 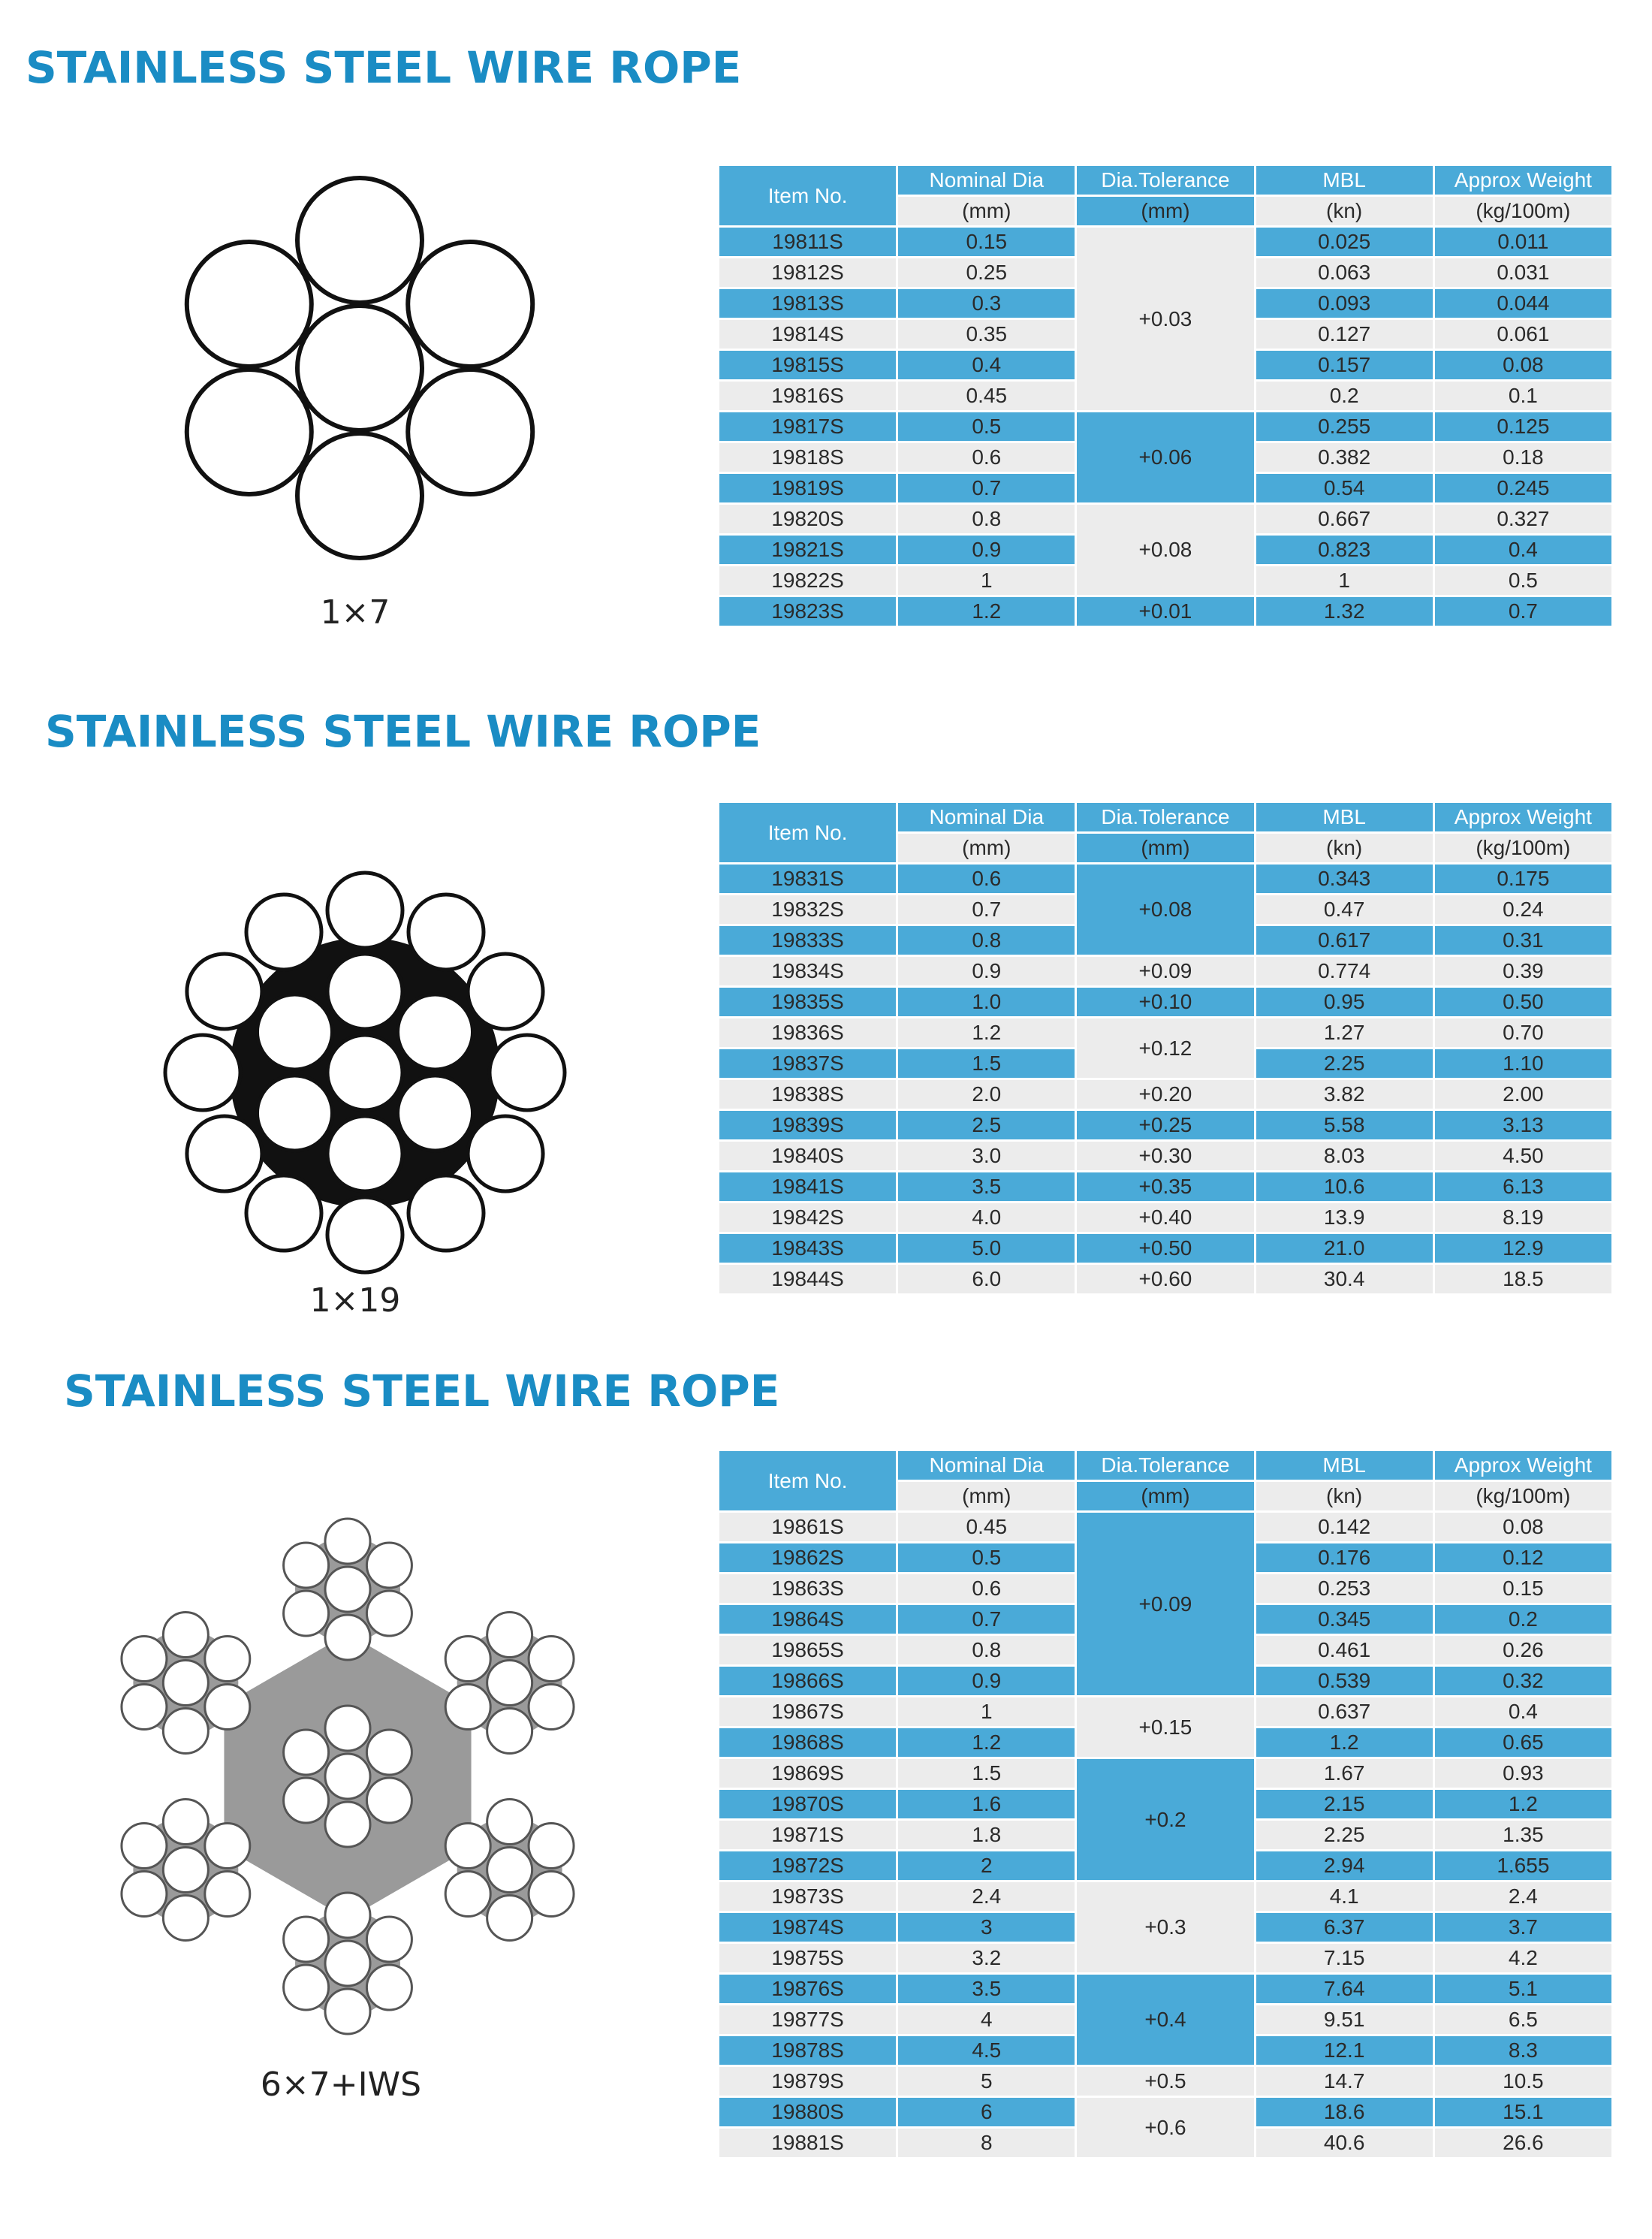 I want to click on table-cell: +0.3, so click(x=1165, y=1927).